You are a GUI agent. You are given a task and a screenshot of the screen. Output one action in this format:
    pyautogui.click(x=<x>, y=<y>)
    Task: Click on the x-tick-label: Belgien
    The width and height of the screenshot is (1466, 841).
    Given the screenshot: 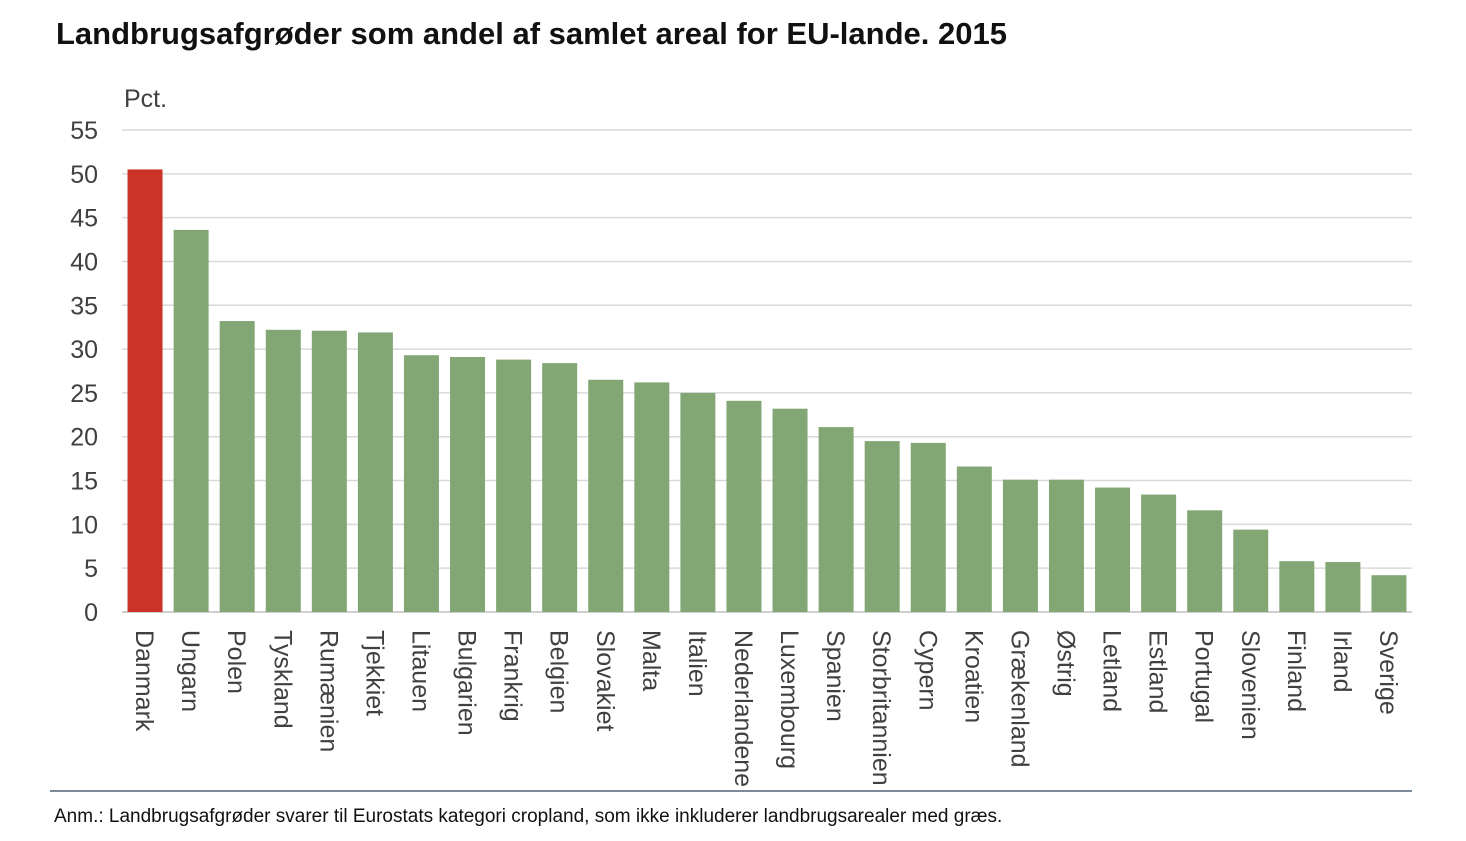 What is the action you would take?
    pyautogui.click(x=559, y=671)
    